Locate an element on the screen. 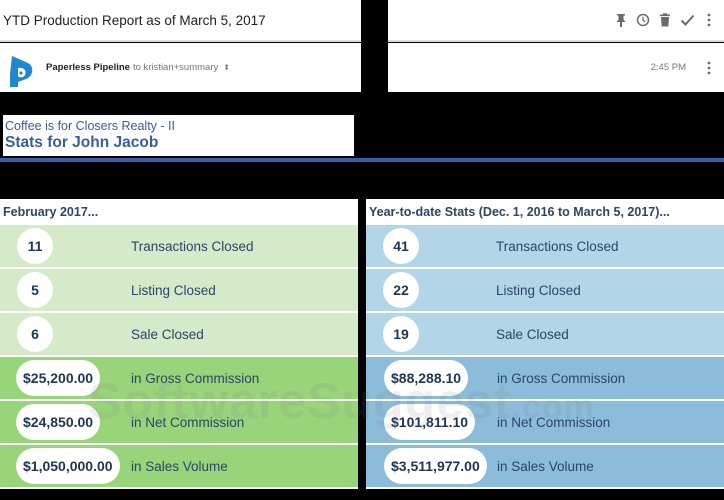 The image size is (724, 500). sender-name: Paperless Pipeline is located at coordinates (88, 67).